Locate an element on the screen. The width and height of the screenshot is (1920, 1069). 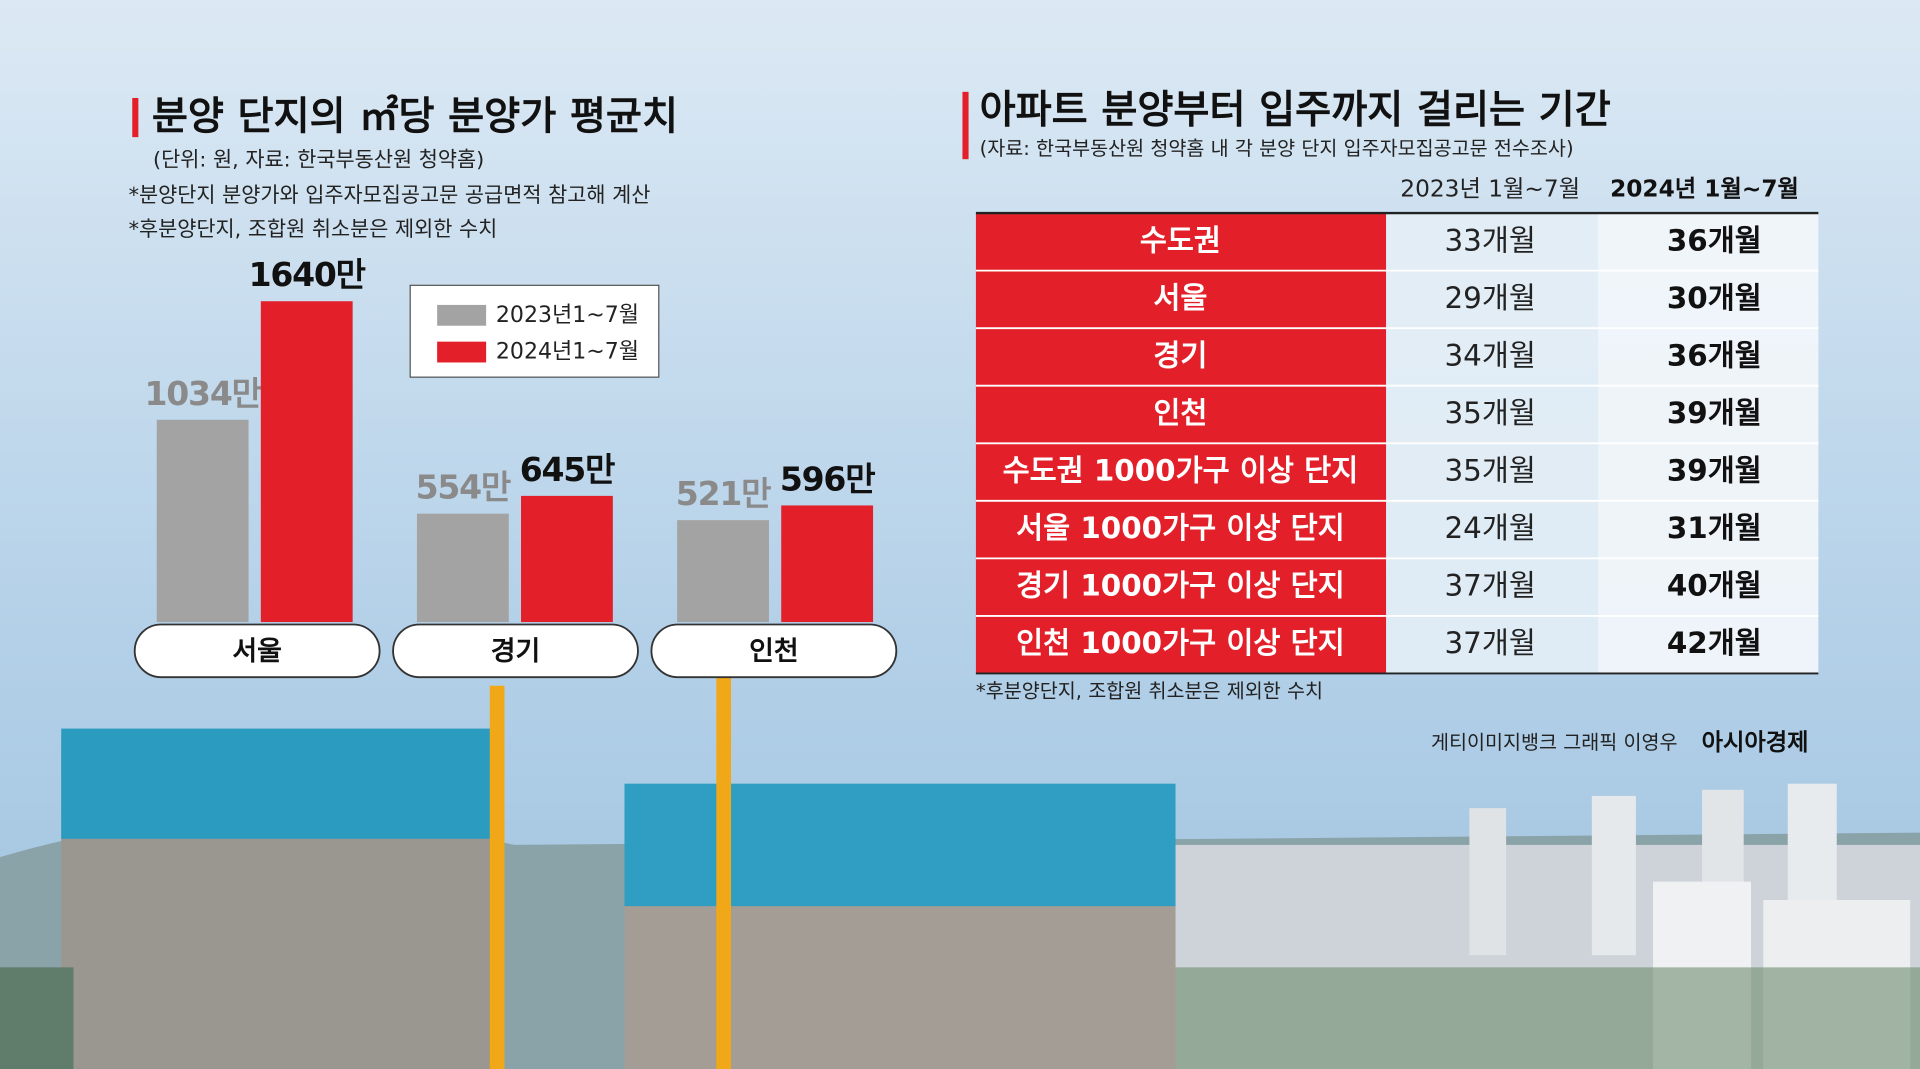
chart-subtitle: (단위: 원, 자료: 한국부동산원 청약홈) is located at coordinates (318, 159).